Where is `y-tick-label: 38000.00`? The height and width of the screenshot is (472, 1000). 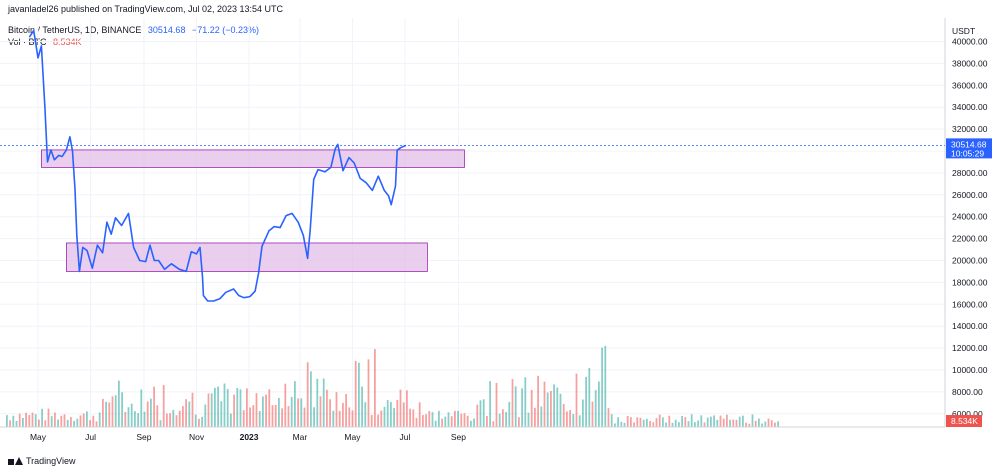 y-tick-label: 38000.00 is located at coordinates (970, 63).